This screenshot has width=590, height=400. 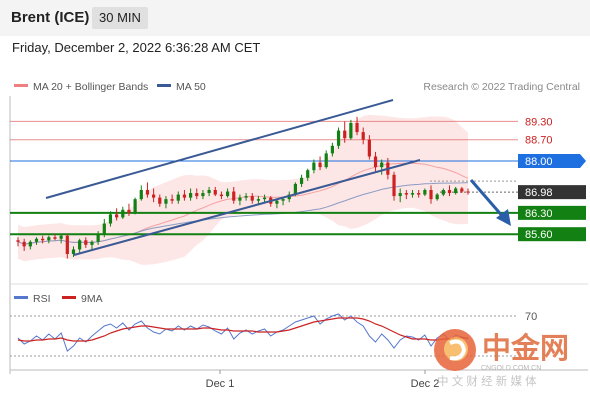 I want to click on support-label: 85.60, so click(x=539, y=235).